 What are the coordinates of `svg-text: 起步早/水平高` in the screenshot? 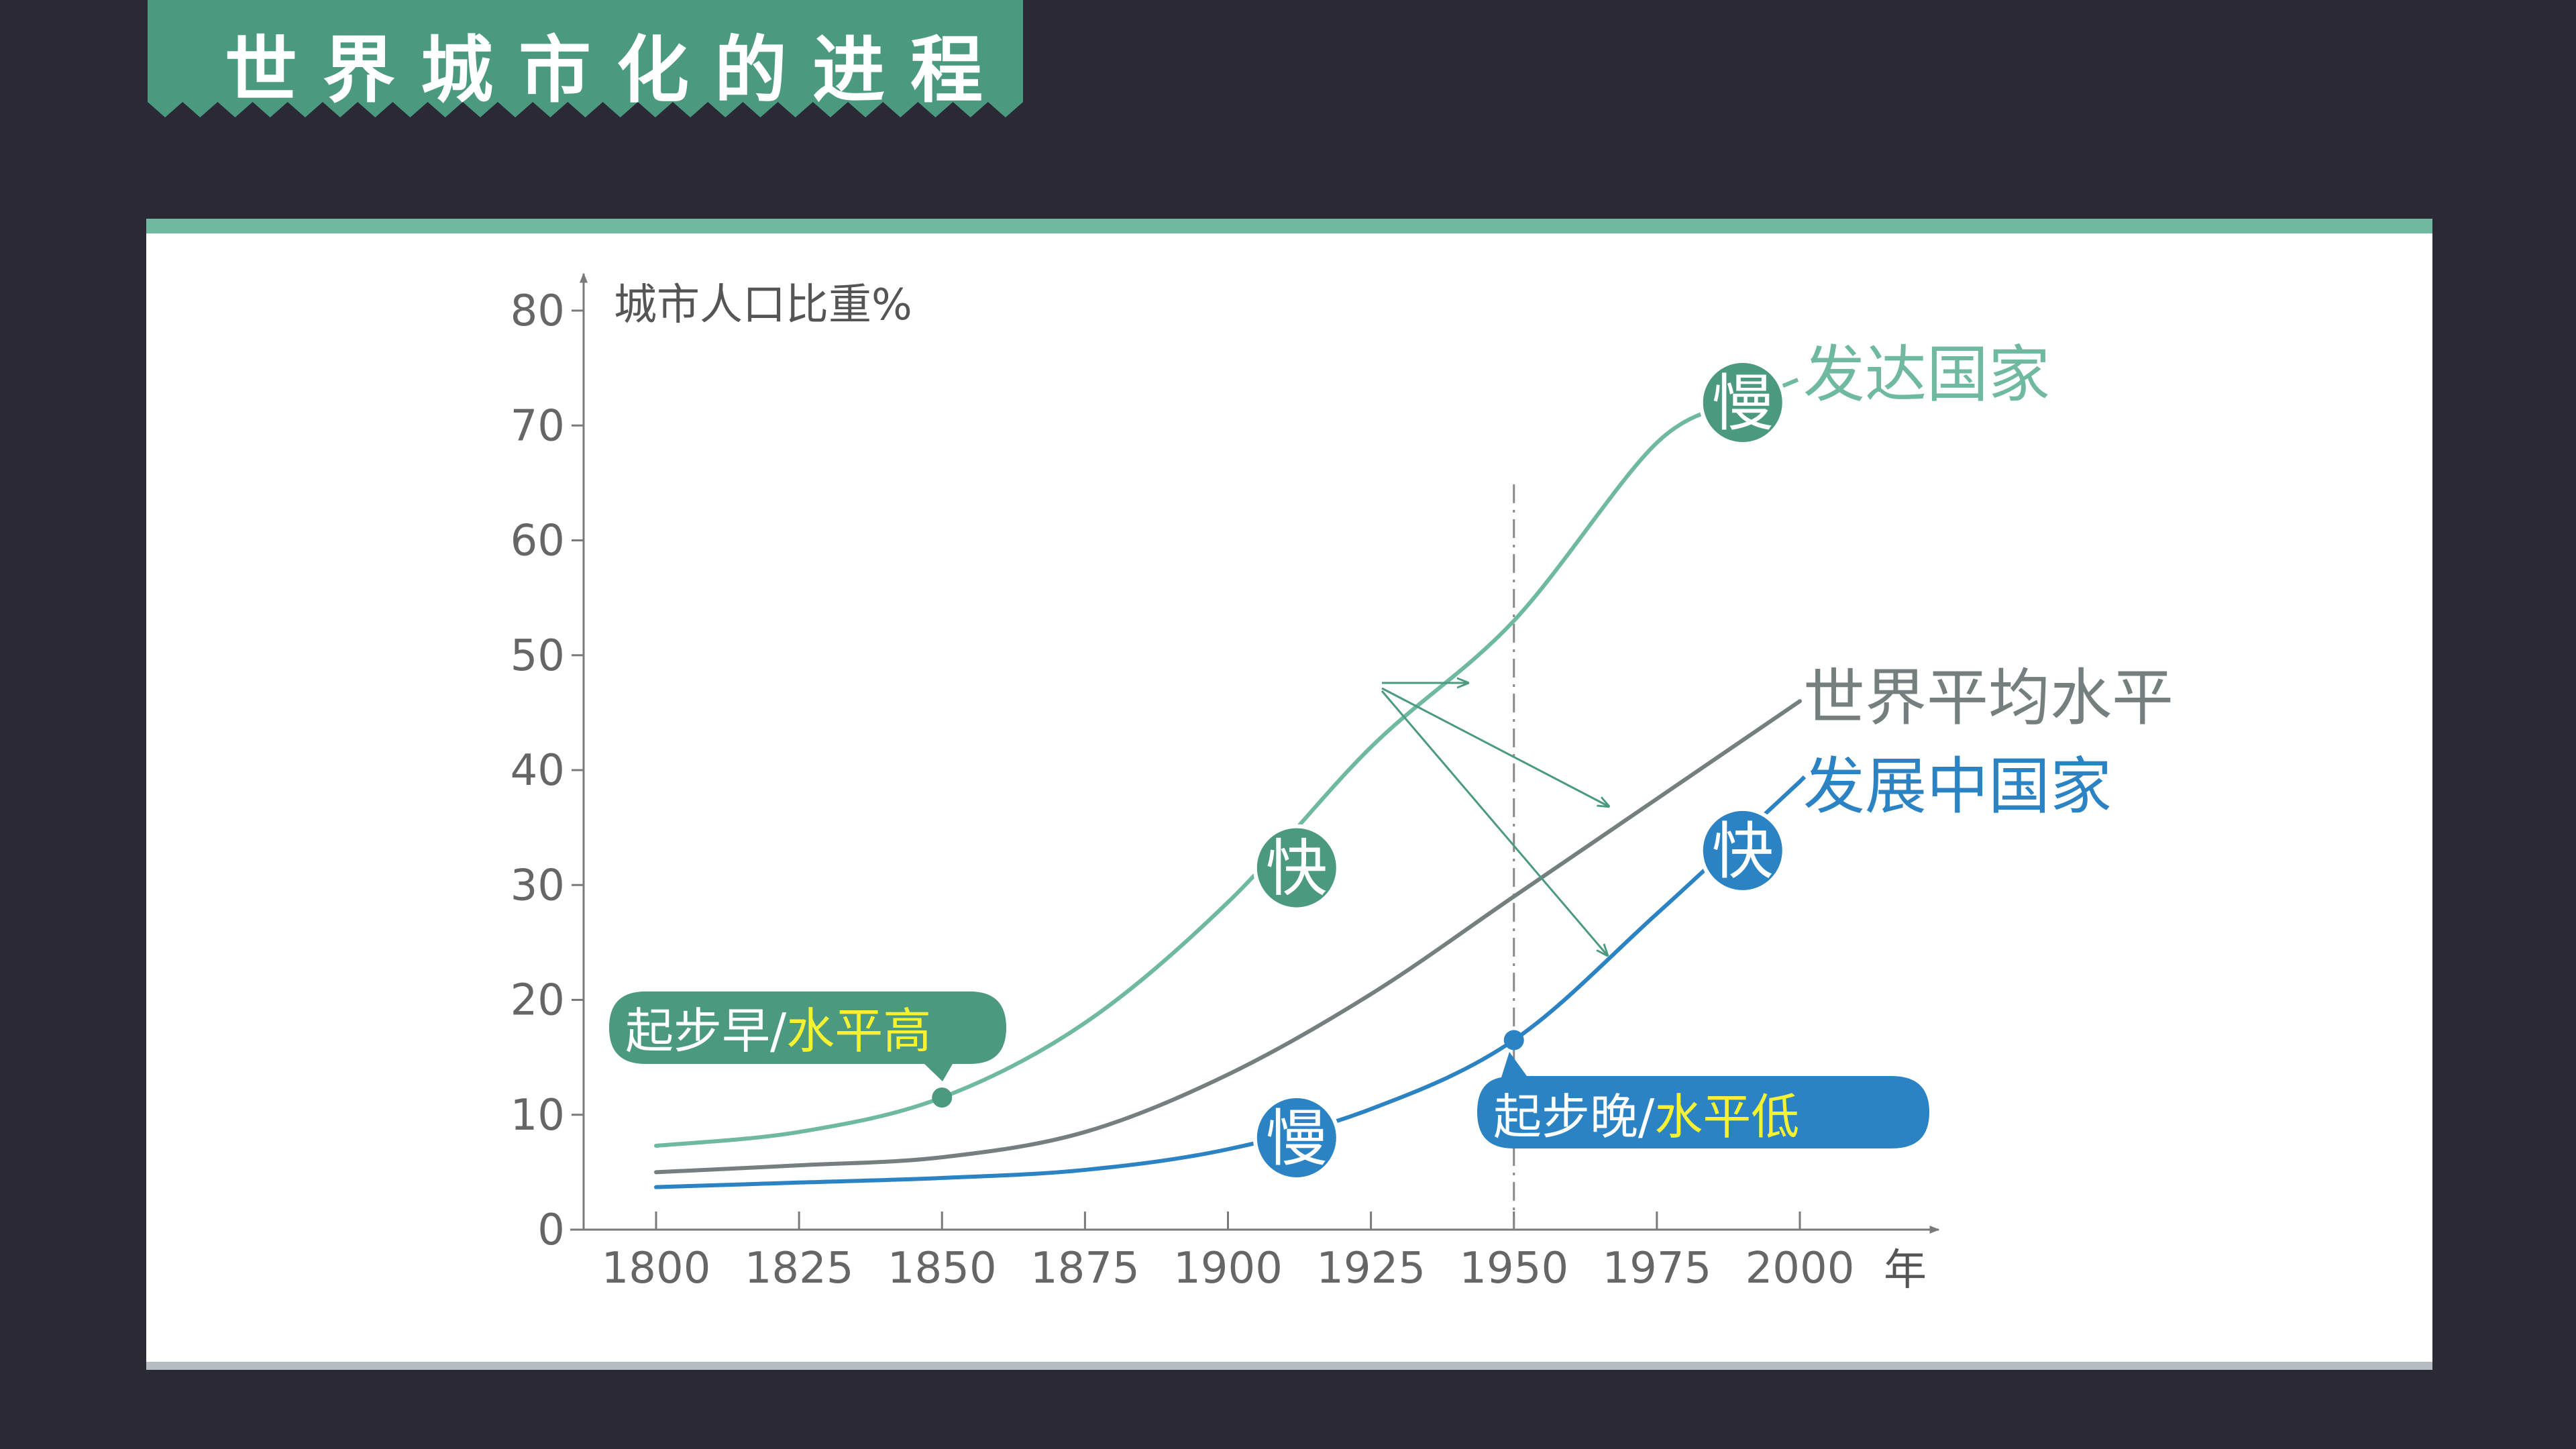 It's located at (778, 1031).